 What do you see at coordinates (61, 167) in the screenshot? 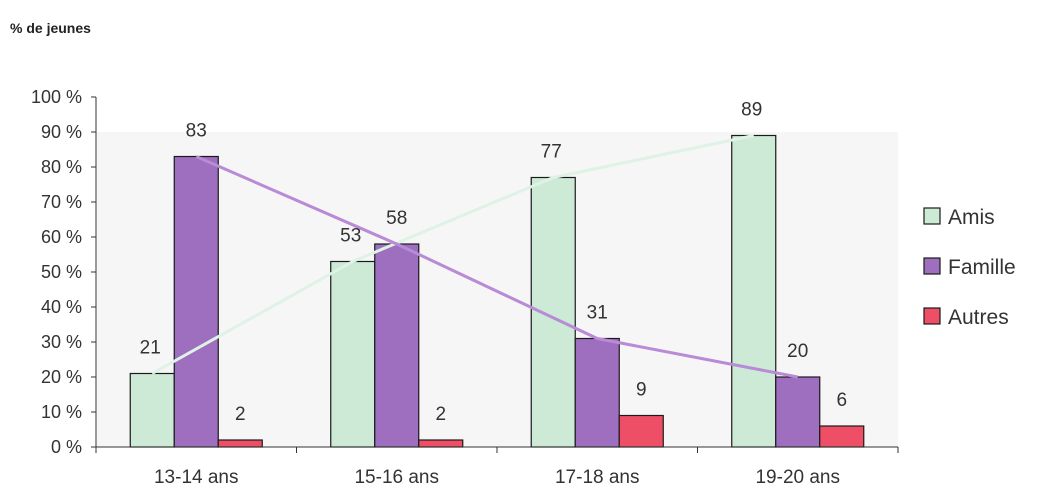
I see `y-tick-label: 80 %` at bounding box center [61, 167].